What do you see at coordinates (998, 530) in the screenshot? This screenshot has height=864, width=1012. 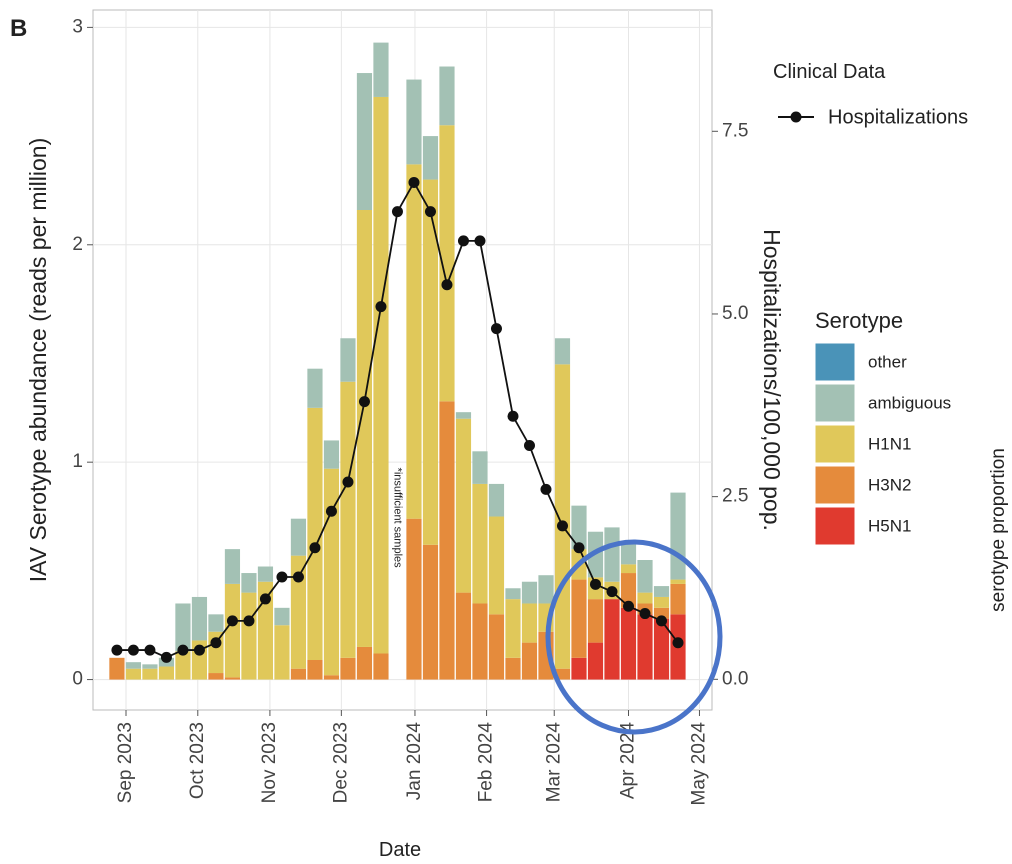 I see `side-label: serotype proportion` at bounding box center [998, 530].